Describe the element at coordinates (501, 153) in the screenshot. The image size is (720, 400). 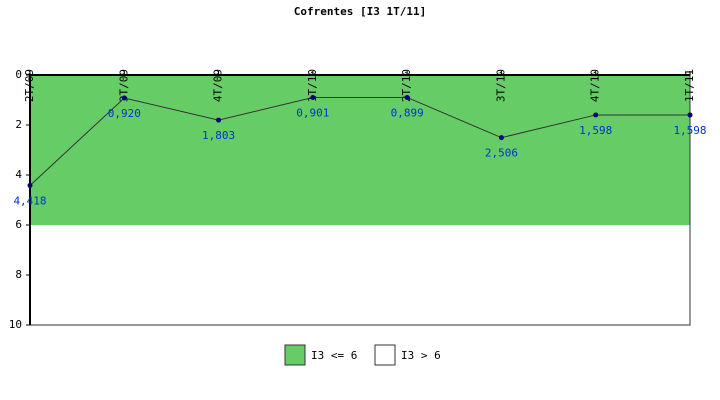
I see `data-label: 2,506` at that location.